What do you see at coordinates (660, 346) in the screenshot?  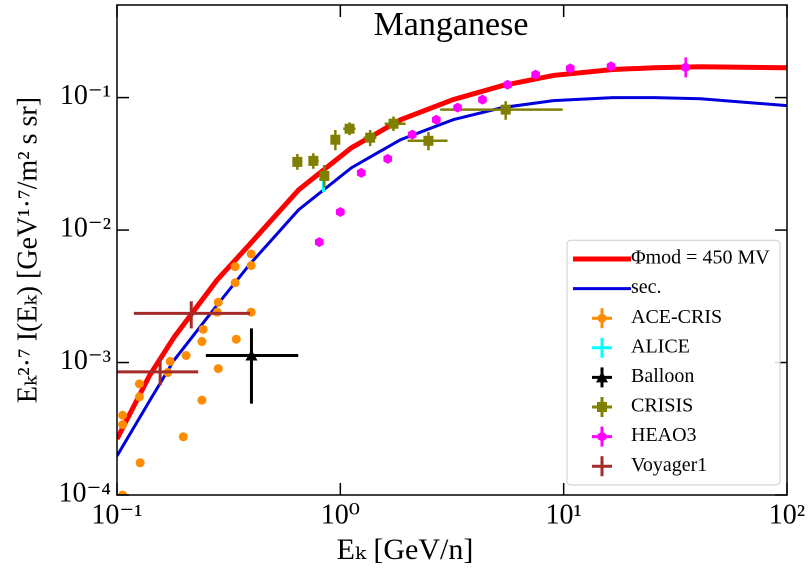 I see `legend-label: ALICE` at bounding box center [660, 346].